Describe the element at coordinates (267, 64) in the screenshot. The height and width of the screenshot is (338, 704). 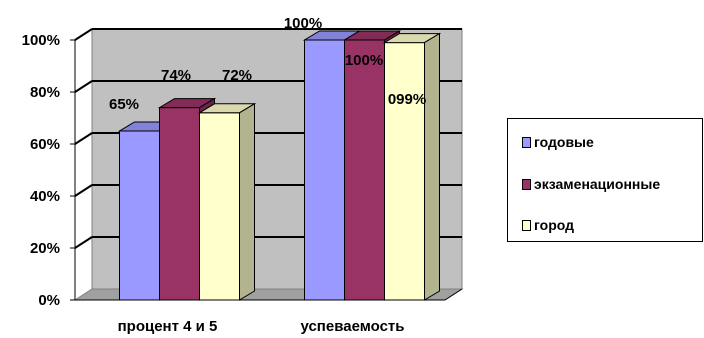
I see `data-labels: 65% 74% 72% 100% 100% 099%` at that location.